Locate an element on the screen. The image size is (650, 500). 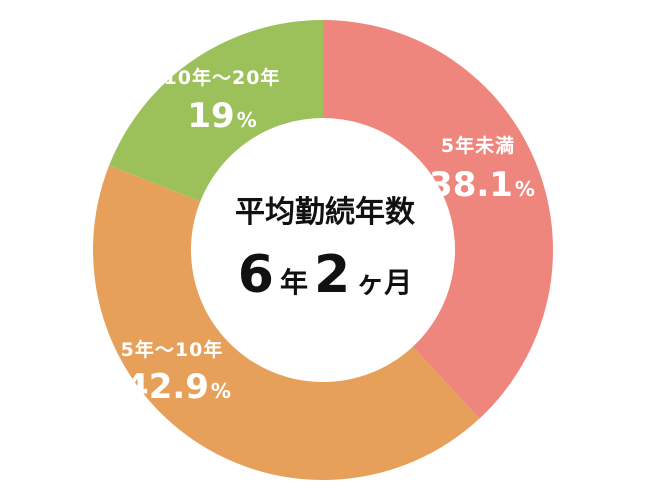
center-month-unit: ヶ月 is located at coordinates (384, 282).